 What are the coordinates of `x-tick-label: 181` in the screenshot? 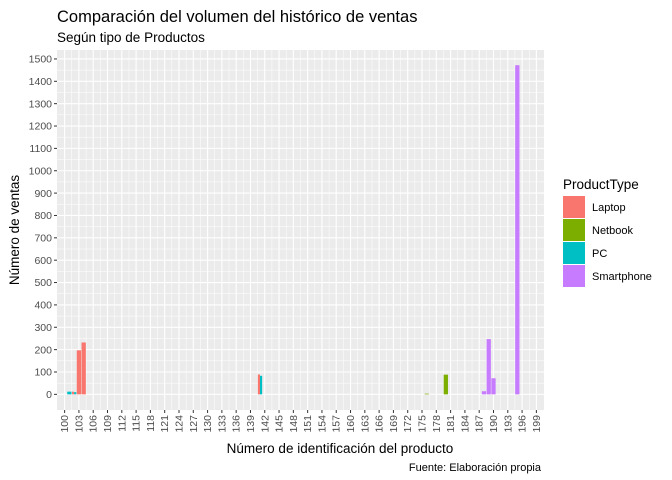 It's located at (451, 424).